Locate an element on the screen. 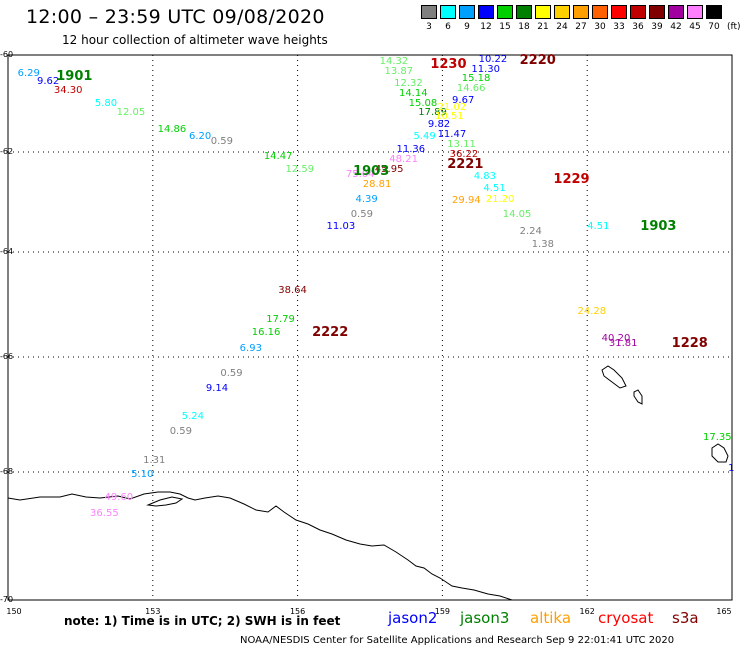 The image size is (740, 650). swh-value: 13.87 is located at coordinates (399, 71).